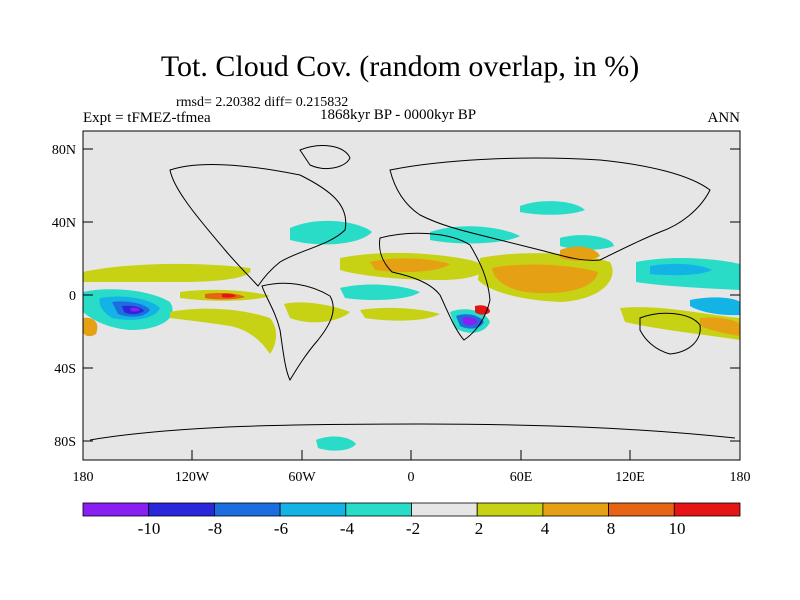 The image size is (800, 600). I want to click on coastline-africa, so click(435, 286).